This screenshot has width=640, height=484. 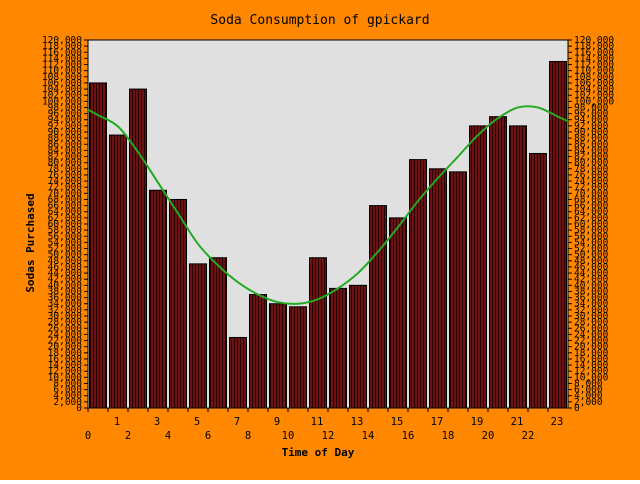 I want to click on y-tick-label: 20,000, so click(x=65, y=347).